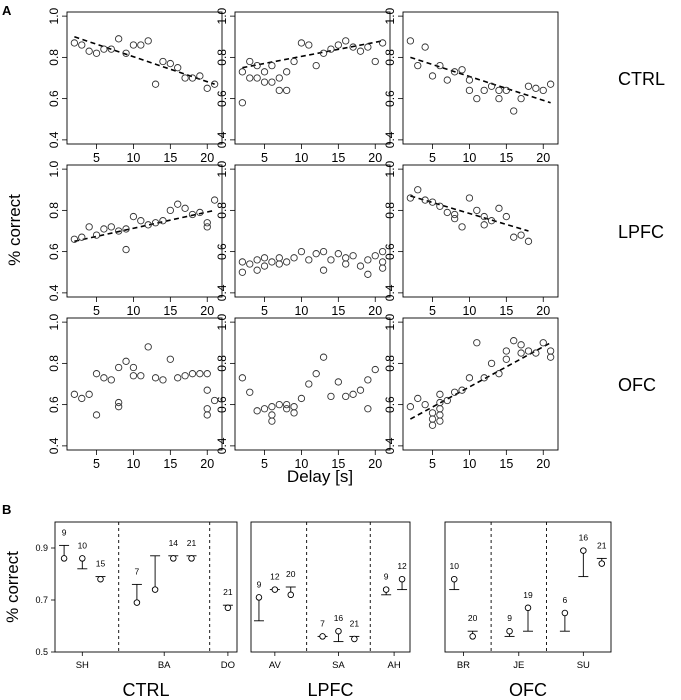 This screenshot has width=681, height=700. Describe the element at coordinates (135, 239) in the screenshot. I see `scatter-panel-r1-c0: 5 10 15 20 0.4 0.6 0.8 1.0` at that location.